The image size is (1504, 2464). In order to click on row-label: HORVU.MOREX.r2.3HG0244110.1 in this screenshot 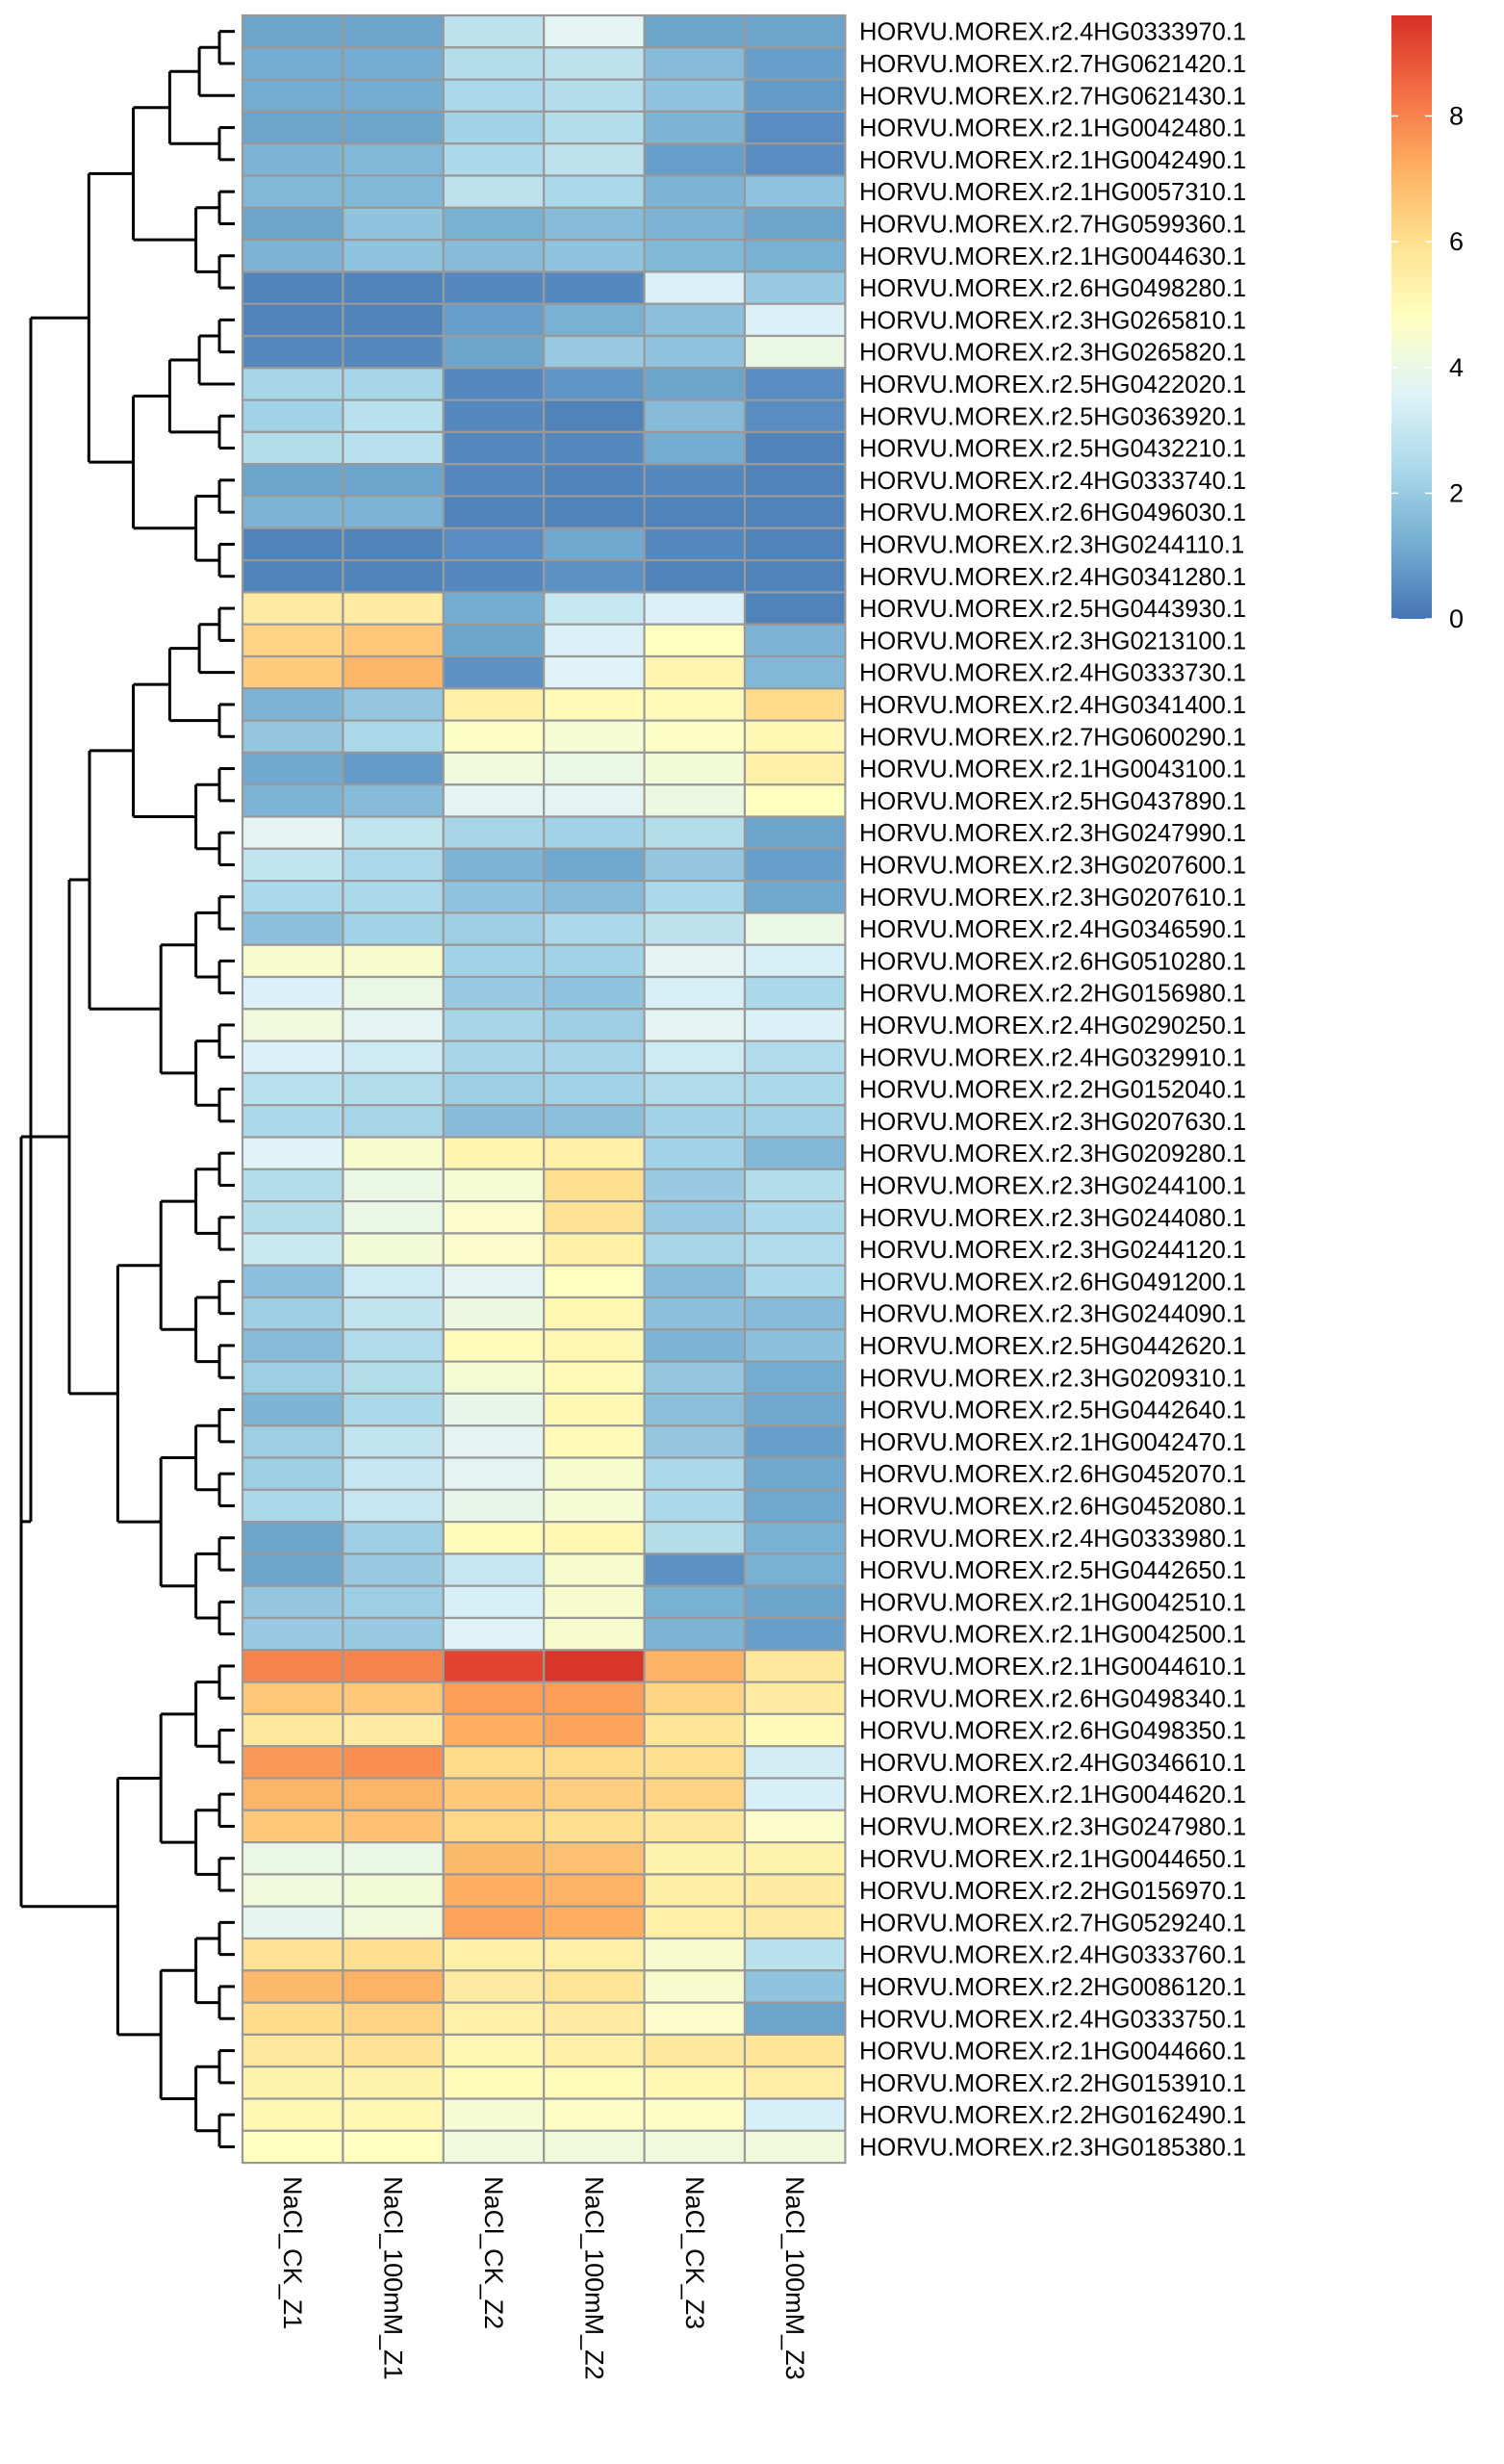, I will do `click(1052, 544)`.